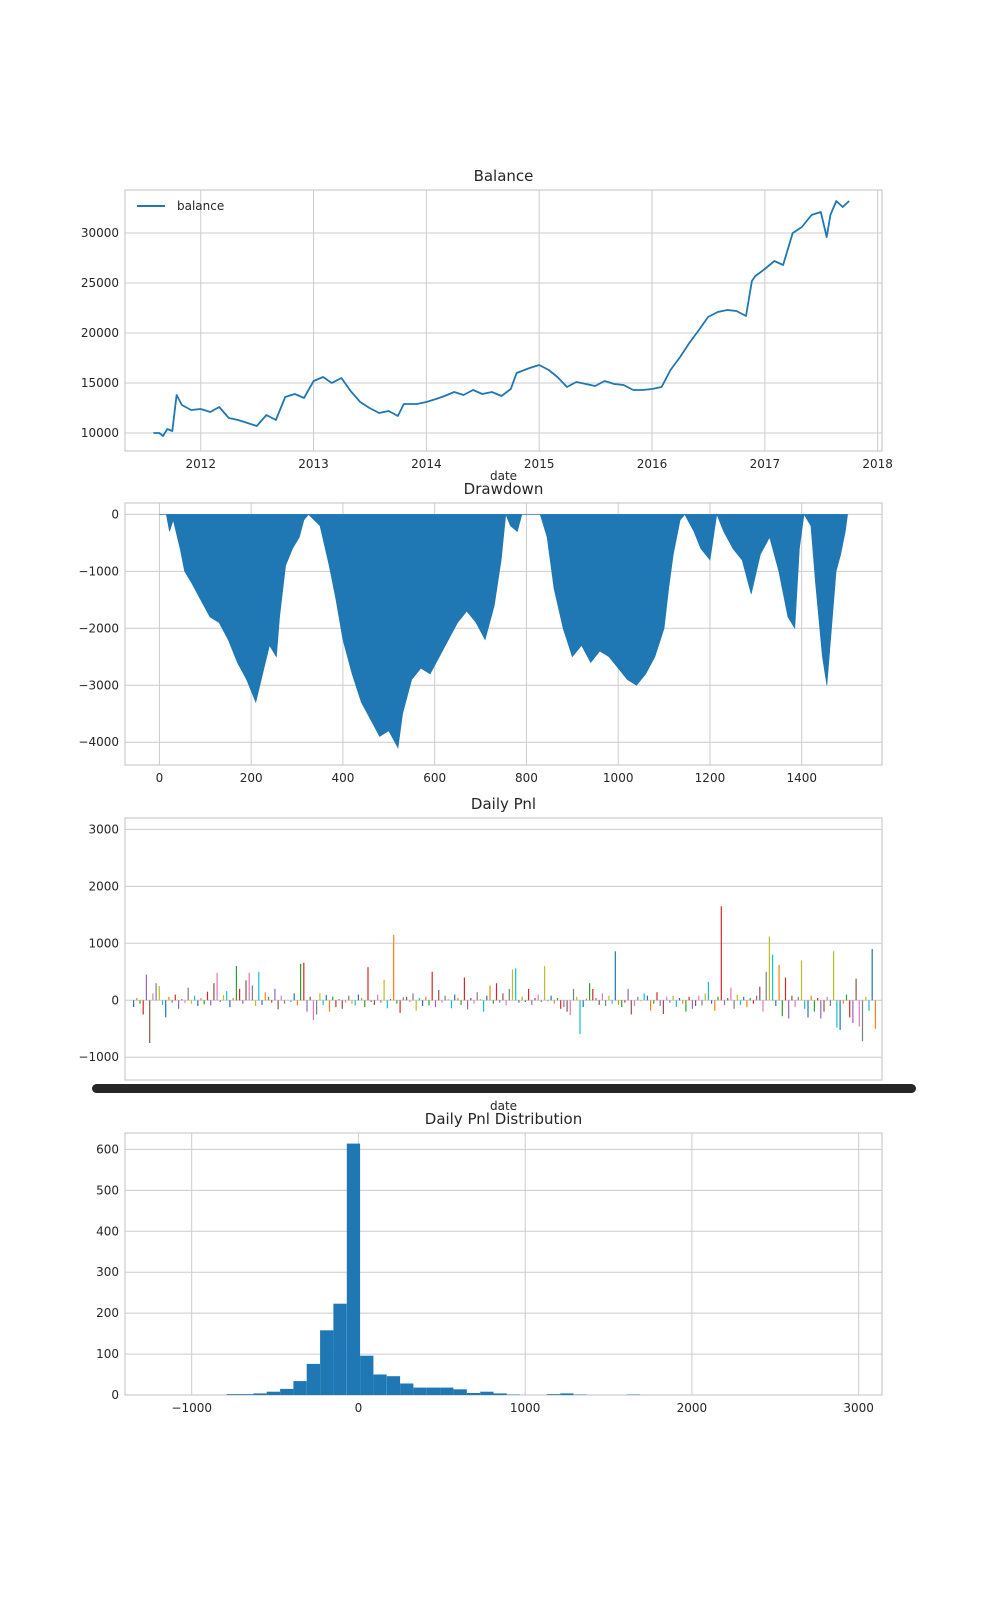 This screenshot has width=1000, height=1600. I want to click on pnl-distribution-y-tick-label: 500, so click(107, 1190).